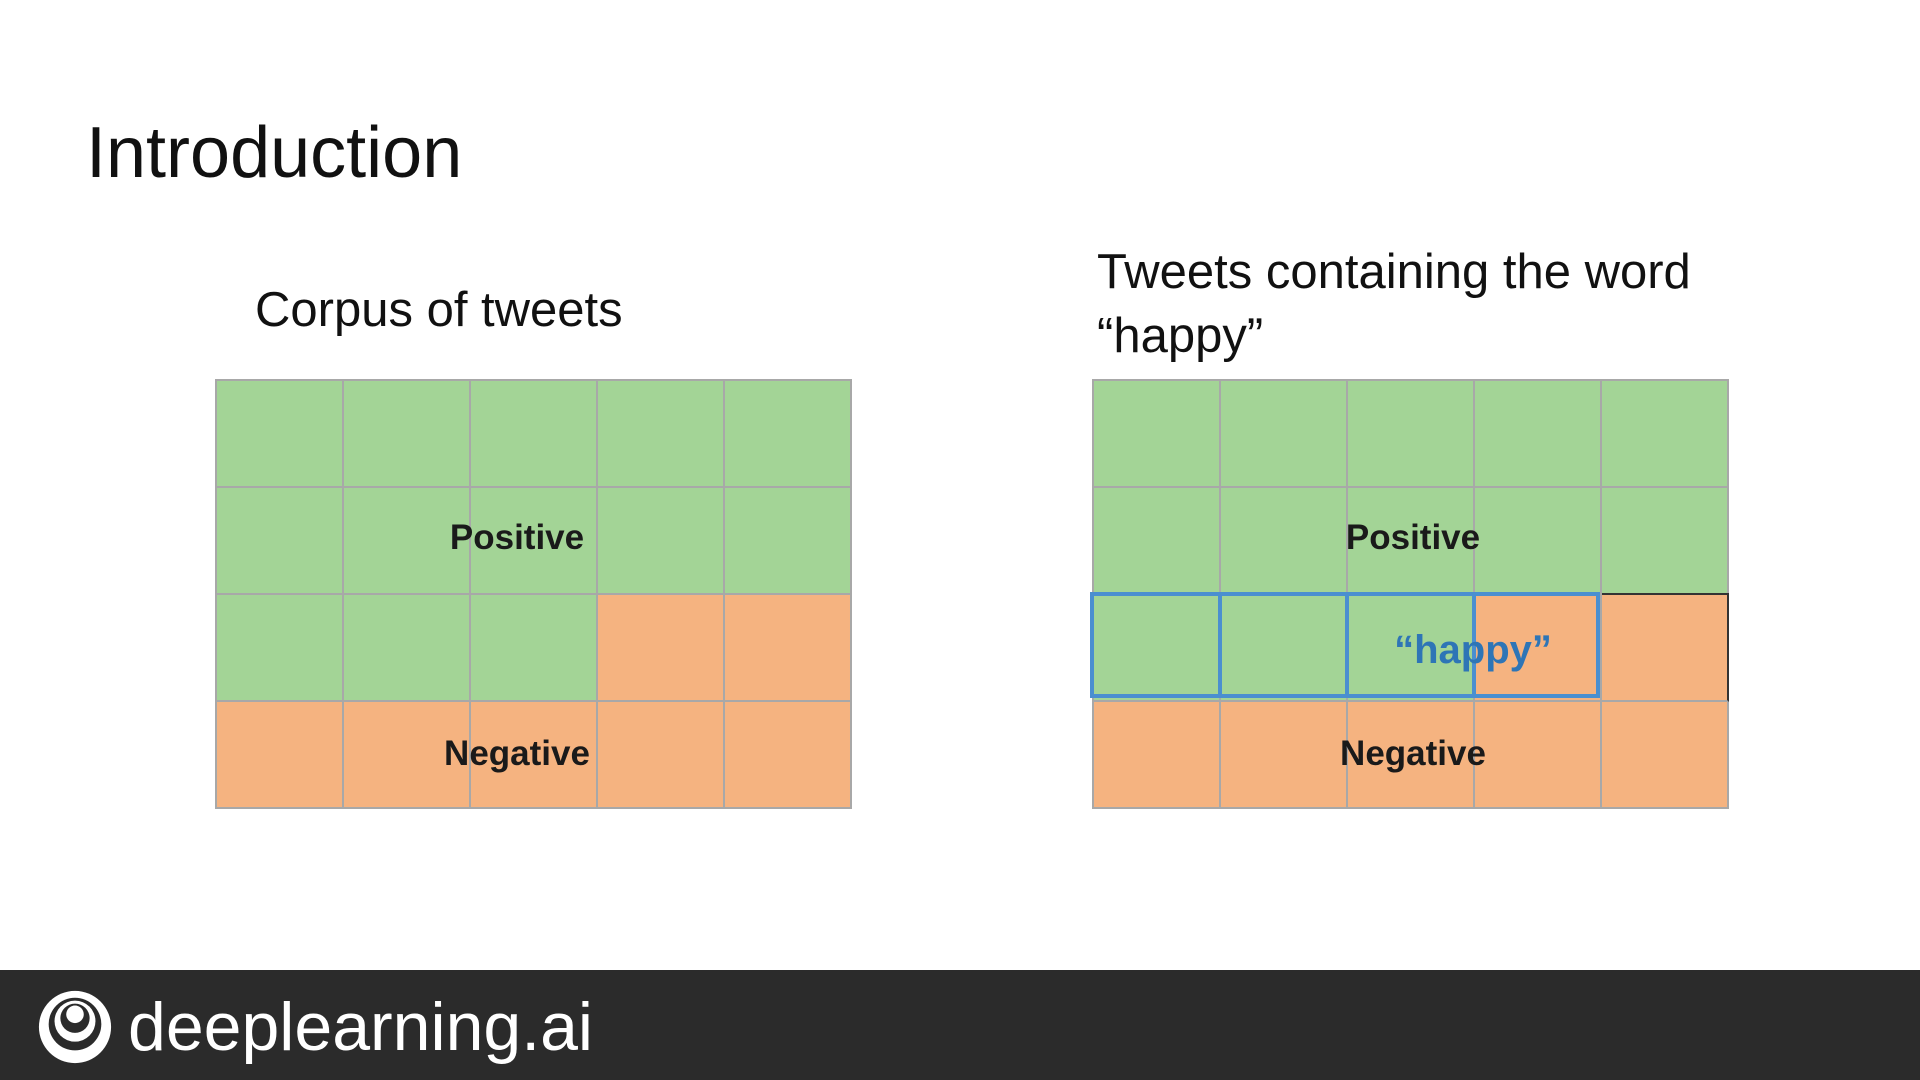  I want to click on happy-label: “happy”, so click(1473, 650).